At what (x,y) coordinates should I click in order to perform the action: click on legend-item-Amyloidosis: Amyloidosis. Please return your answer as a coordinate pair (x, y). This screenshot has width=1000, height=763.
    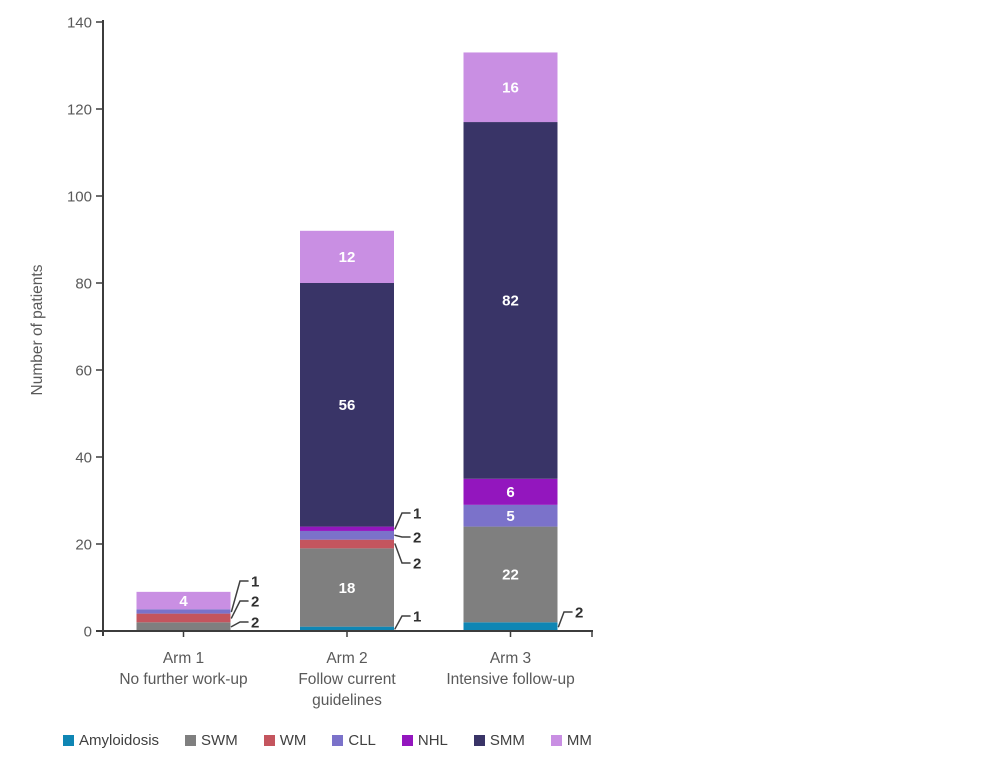
    Looking at the image, I should click on (111, 740).